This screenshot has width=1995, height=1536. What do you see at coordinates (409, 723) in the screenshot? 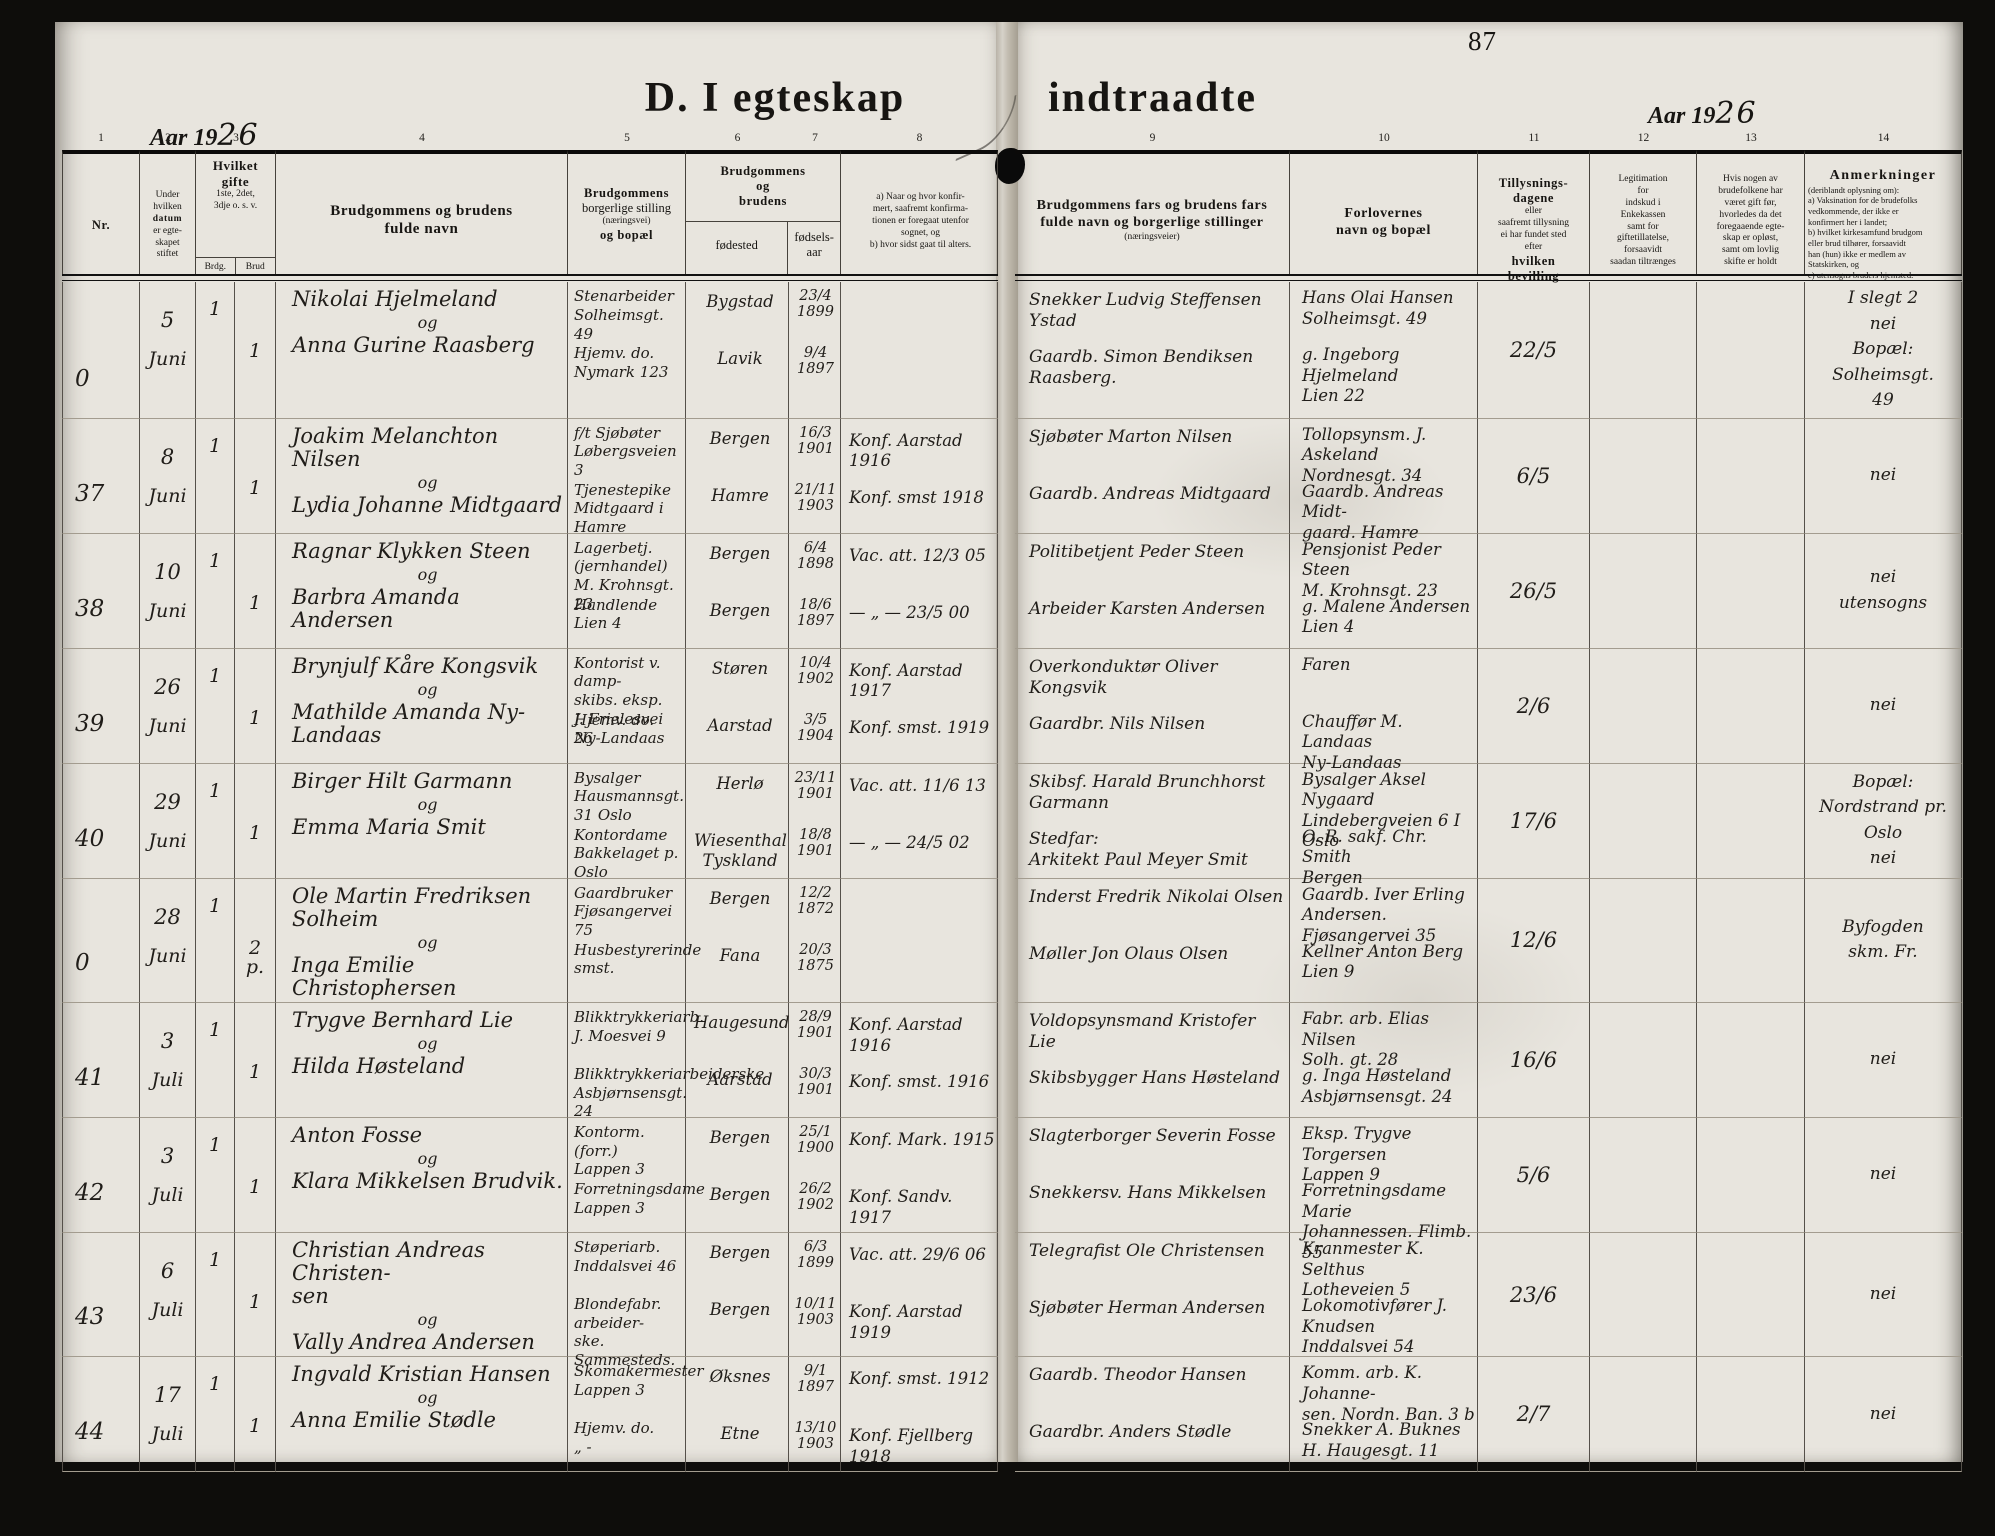
I see `bride-name: Mathilde Amanda Ny-Landaas` at bounding box center [409, 723].